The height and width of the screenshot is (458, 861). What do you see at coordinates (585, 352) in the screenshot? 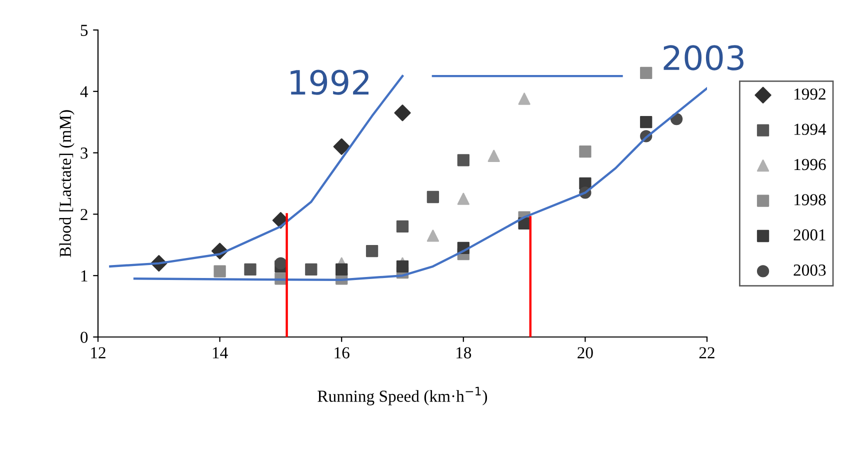
I see `x-tick-label: 20` at bounding box center [585, 352].